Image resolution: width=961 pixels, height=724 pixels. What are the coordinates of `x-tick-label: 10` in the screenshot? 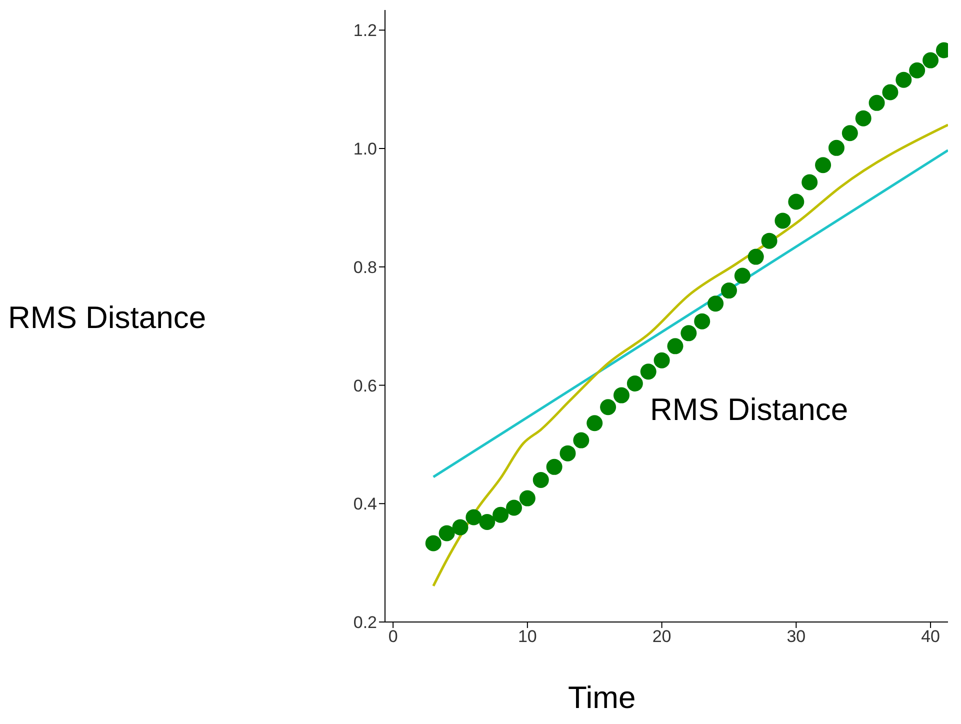 It's located at (527, 636).